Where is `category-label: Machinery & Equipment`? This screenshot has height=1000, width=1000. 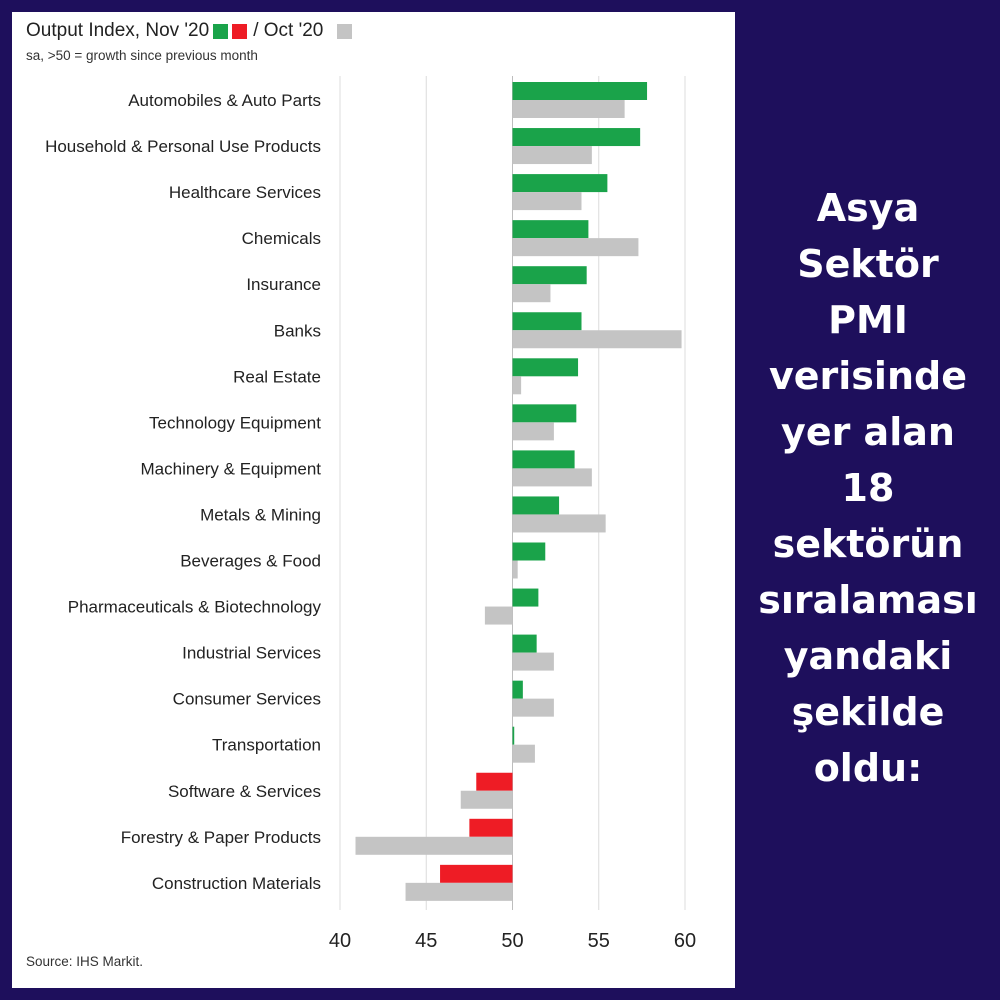
category-label: Machinery & Equipment is located at coordinates (231, 468).